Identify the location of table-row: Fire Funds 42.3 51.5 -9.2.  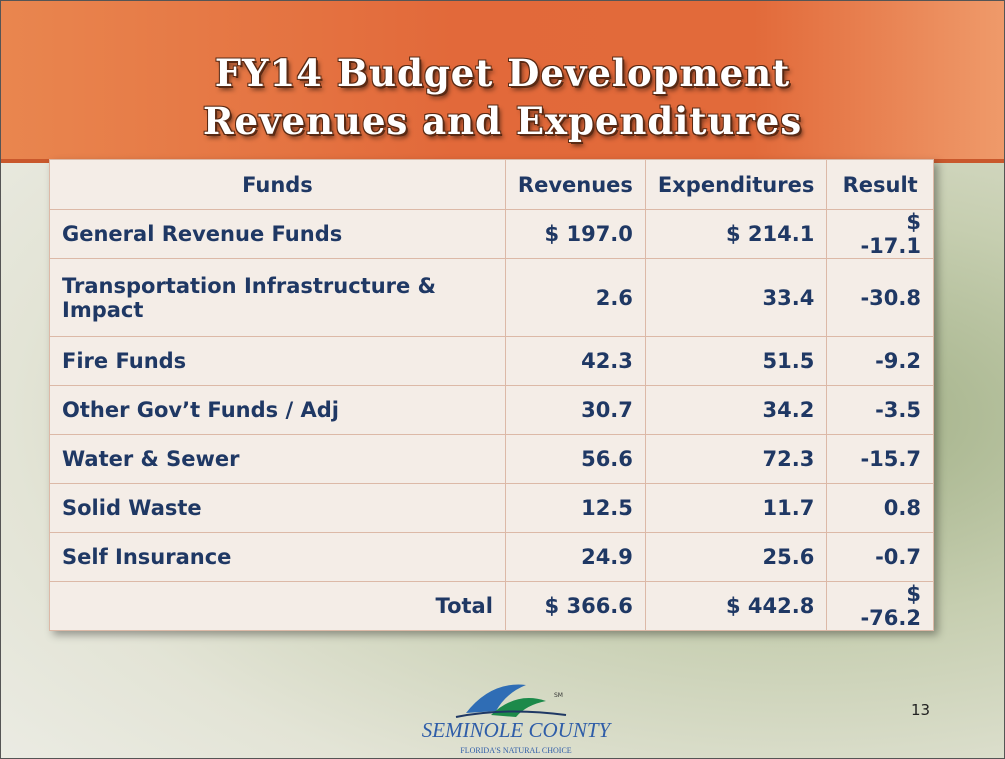
(491, 361).